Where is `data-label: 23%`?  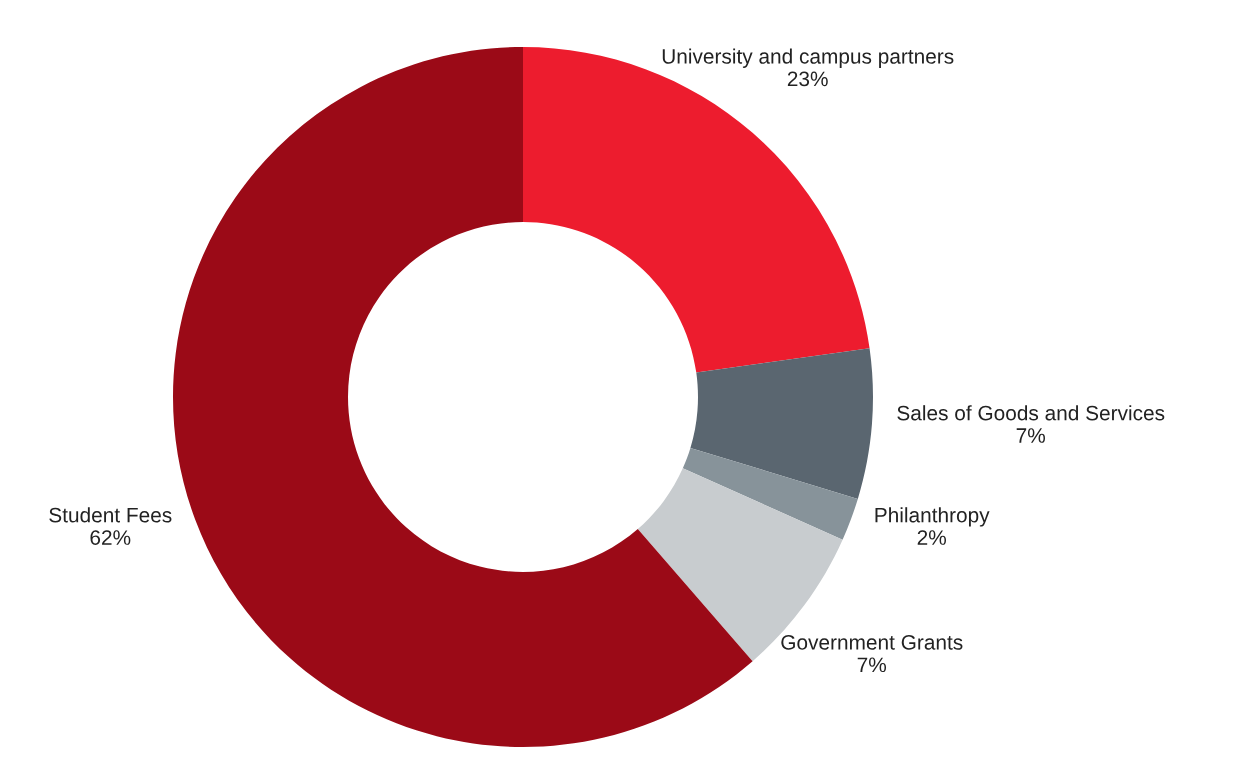 data-label: 23% is located at coordinates (807, 79).